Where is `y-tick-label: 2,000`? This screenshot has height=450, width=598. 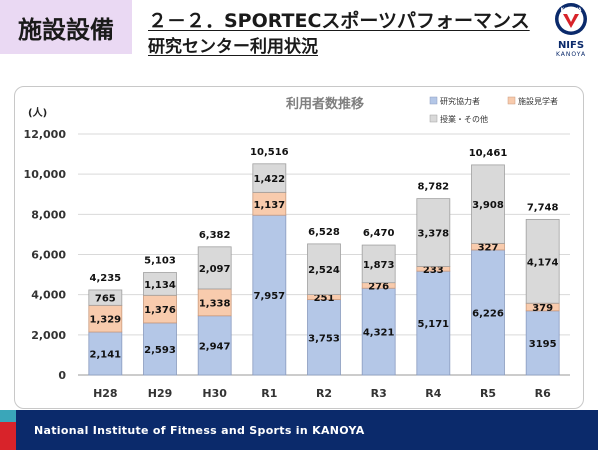
y-tick-label: 2,000 is located at coordinates (48, 335).